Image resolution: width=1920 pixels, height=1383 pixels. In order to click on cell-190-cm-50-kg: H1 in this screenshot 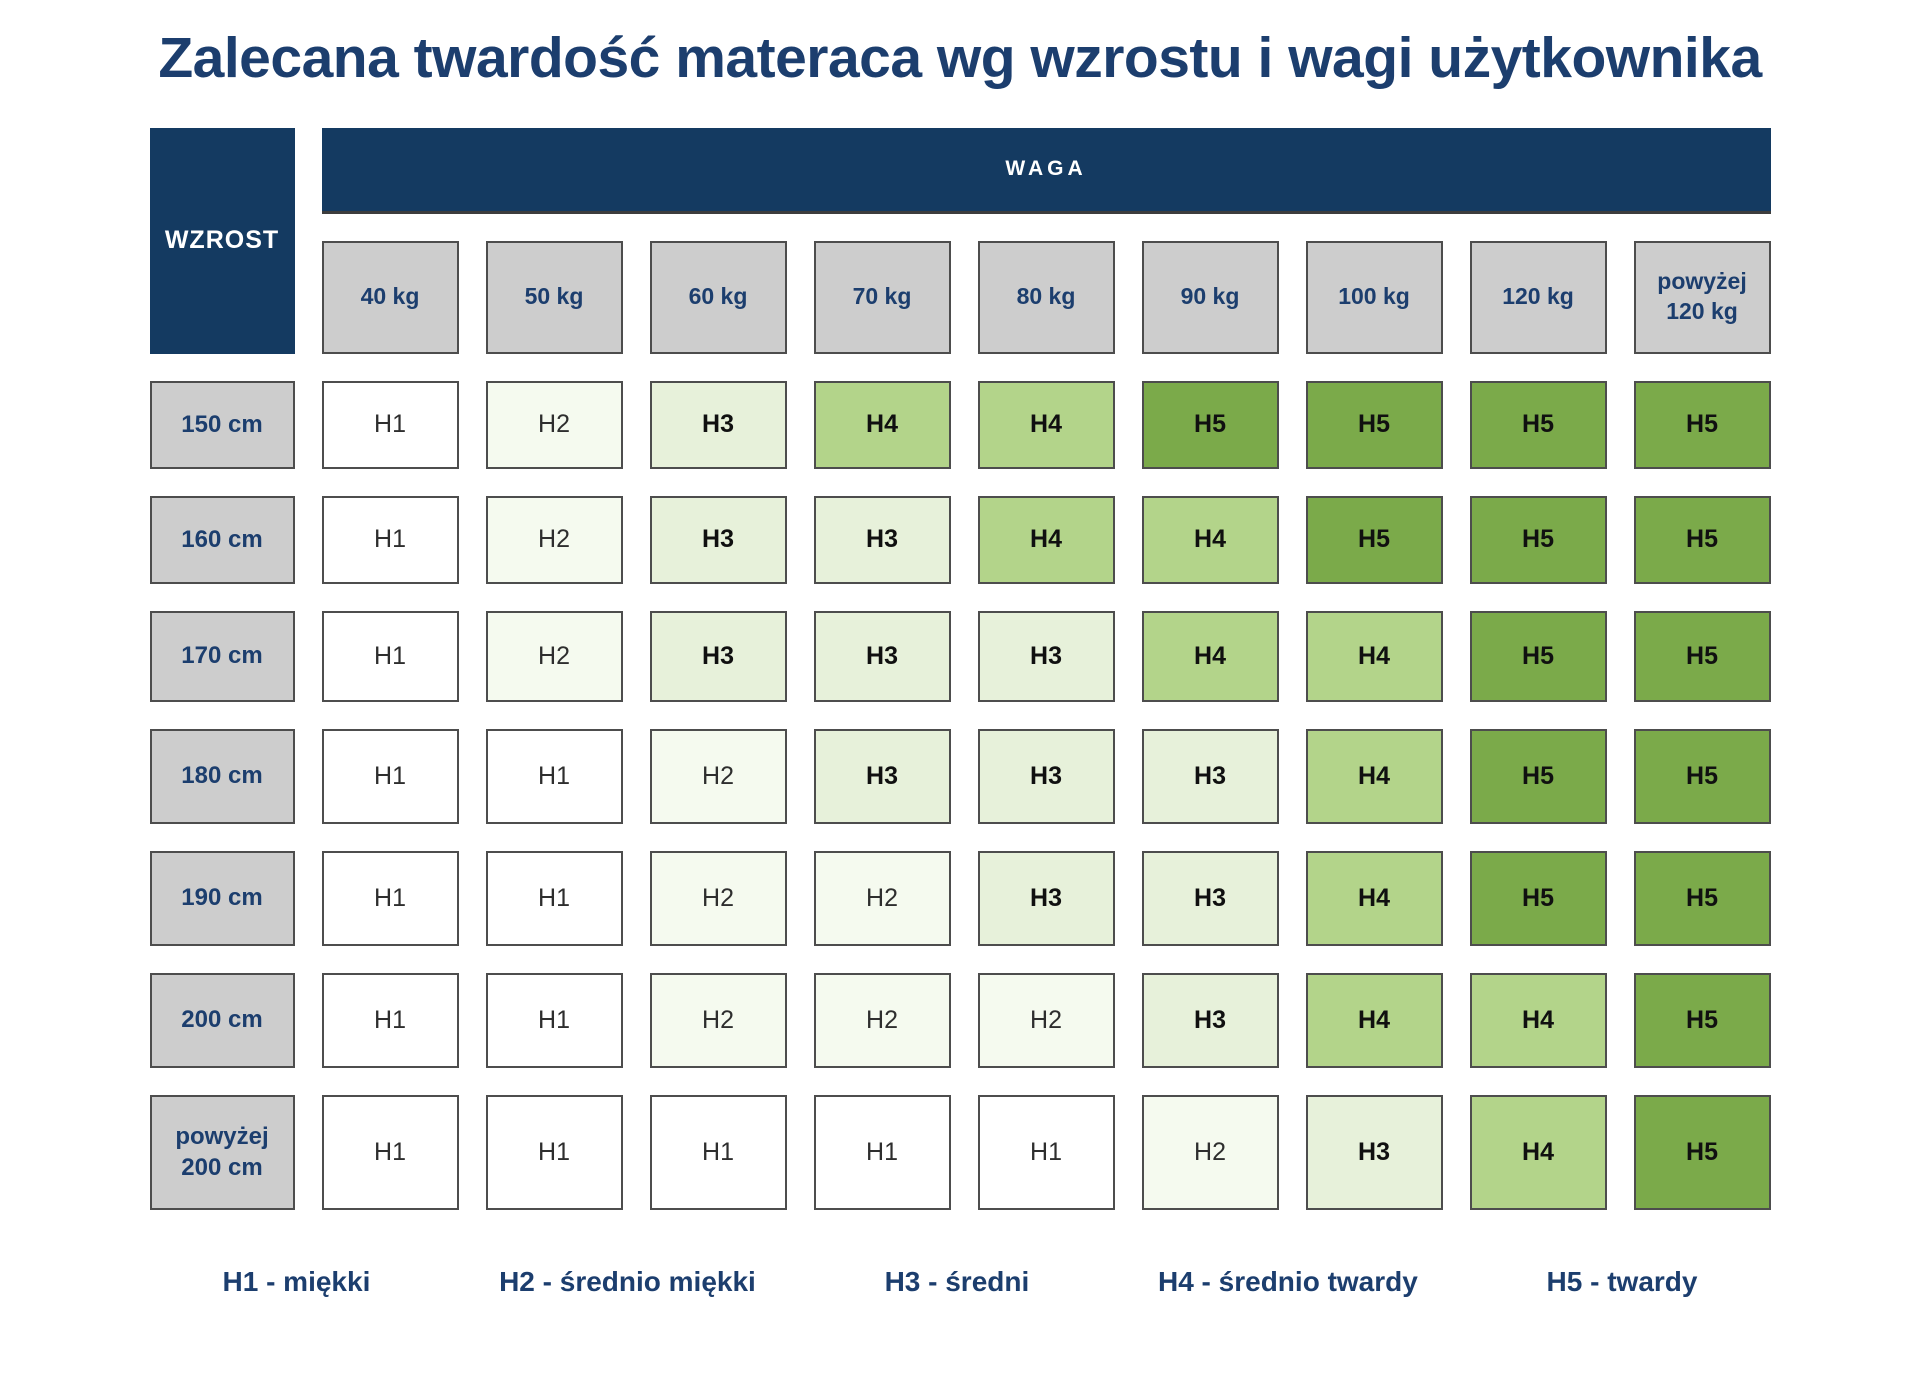, I will do `click(554, 898)`.